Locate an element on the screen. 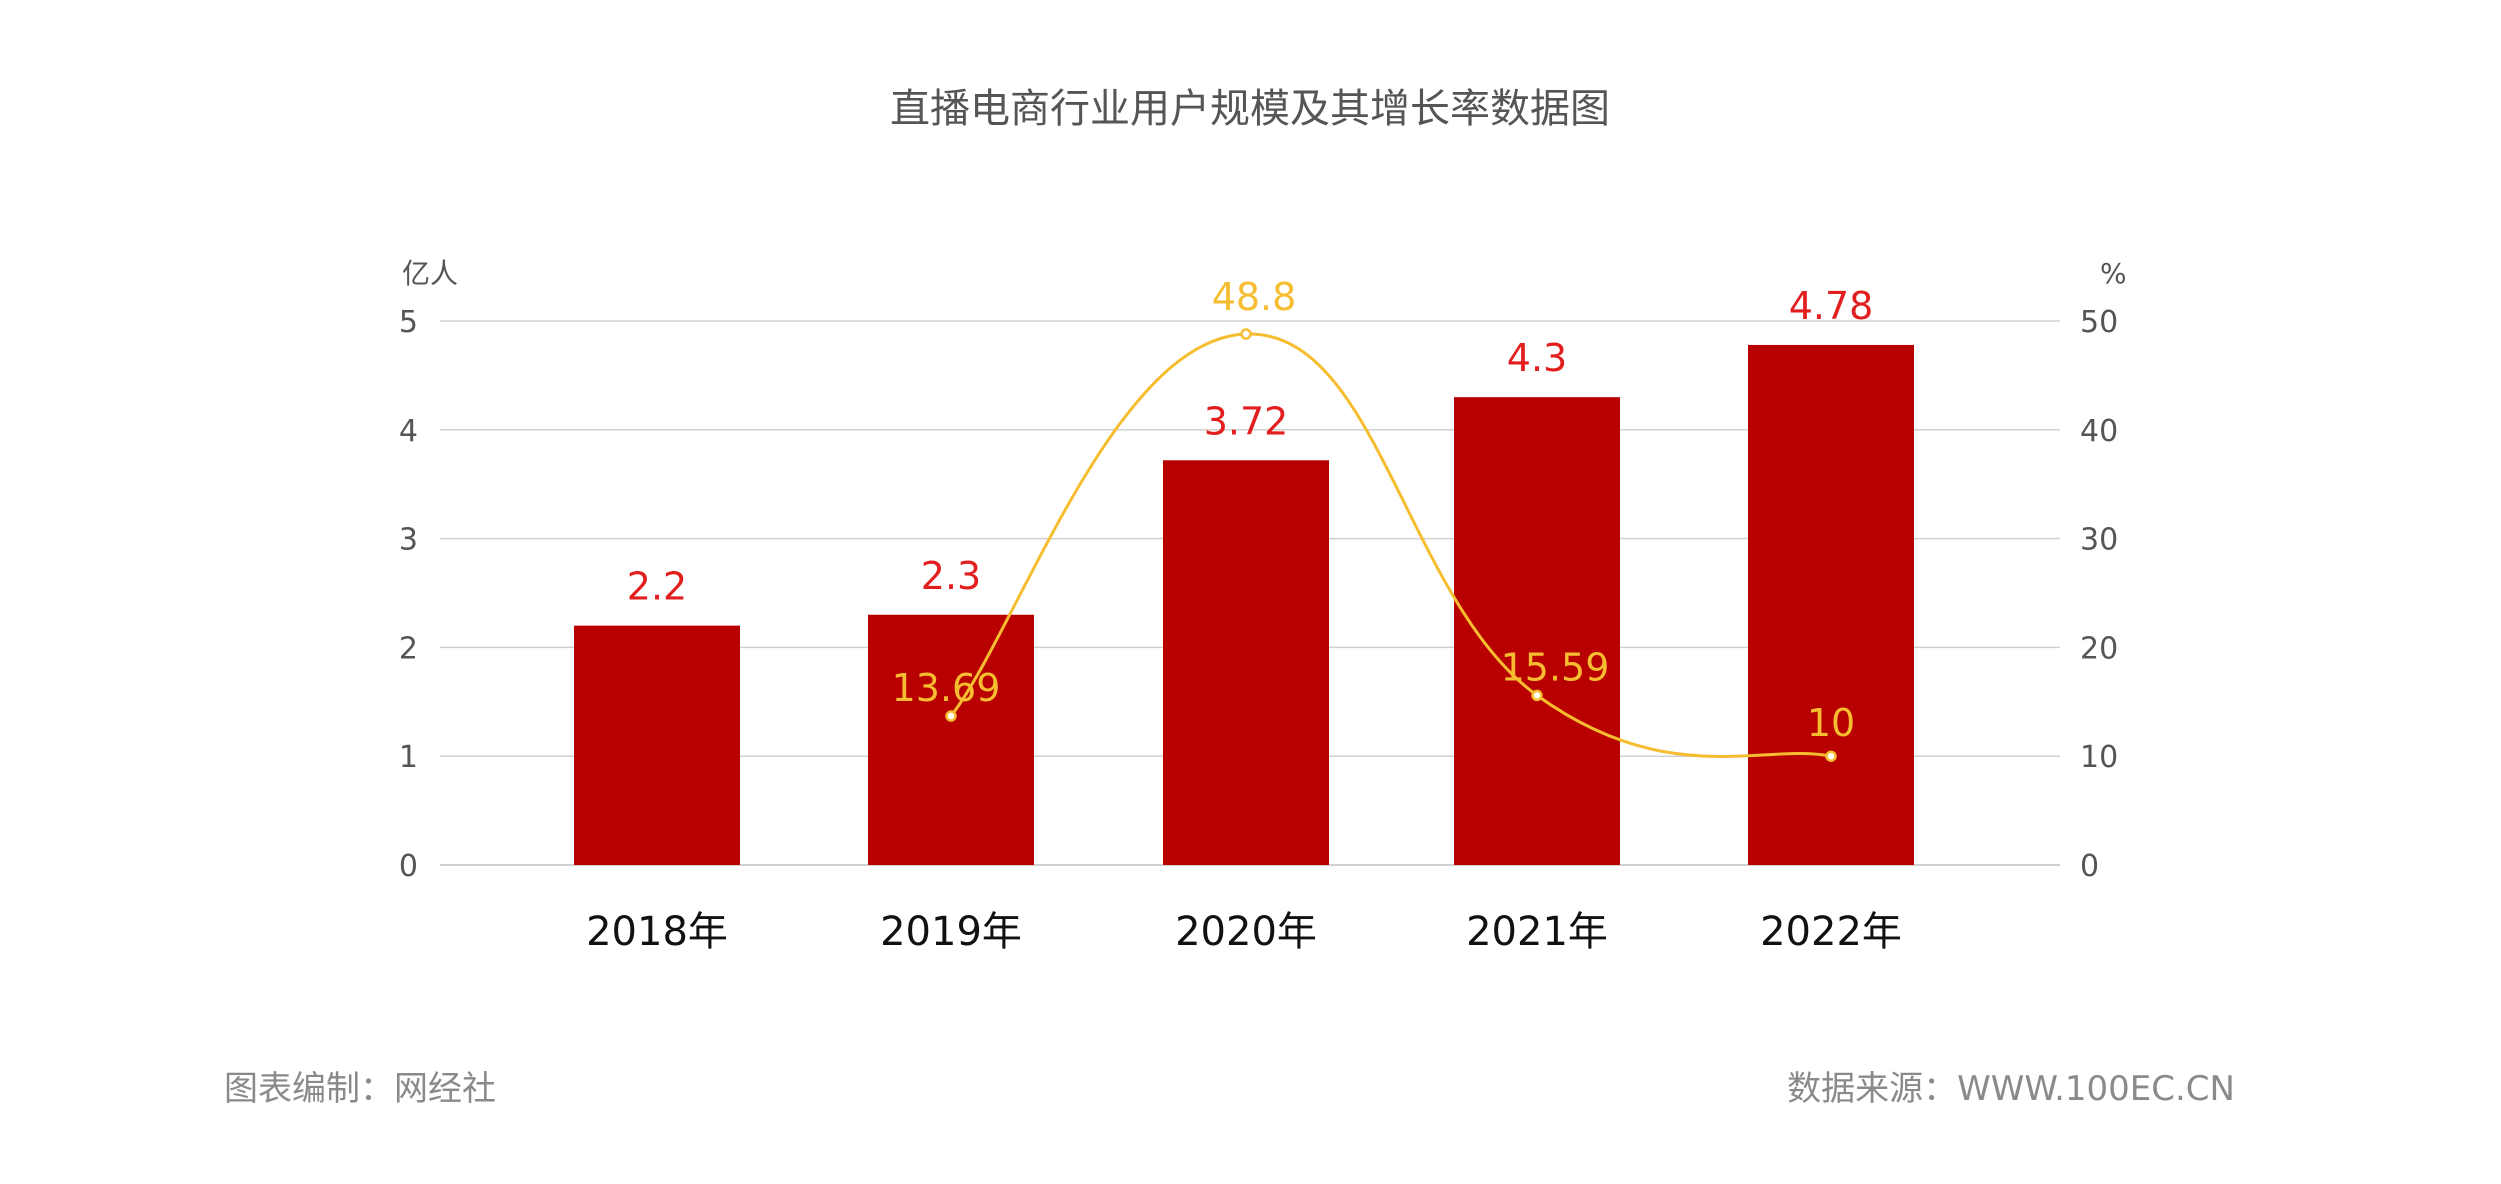  y-left-tick-label: 1 is located at coordinates (408, 757).